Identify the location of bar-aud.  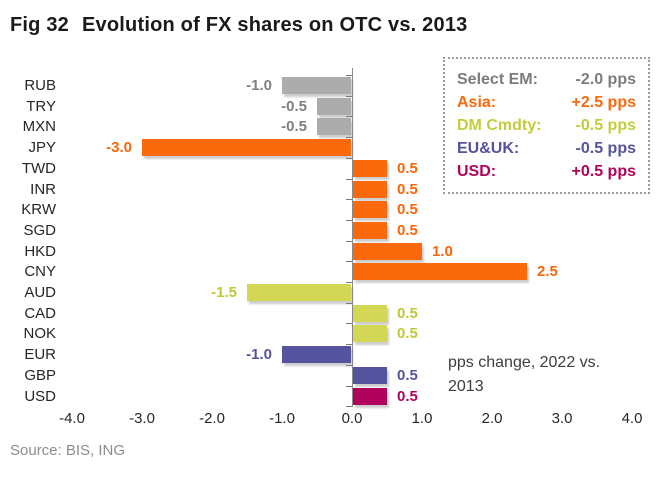
(299, 292).